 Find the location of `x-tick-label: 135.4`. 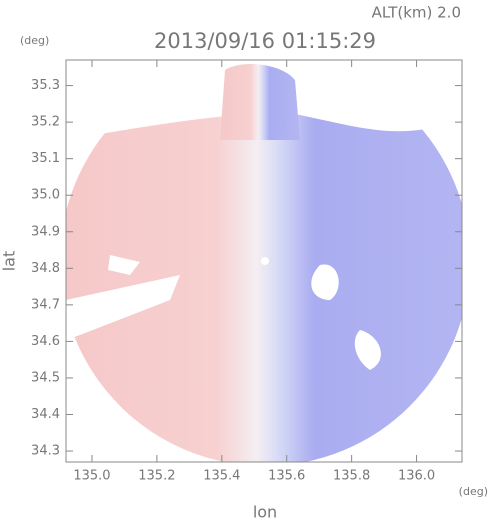

x-tick-label: 135.4 is located at coordinates (221, 476).